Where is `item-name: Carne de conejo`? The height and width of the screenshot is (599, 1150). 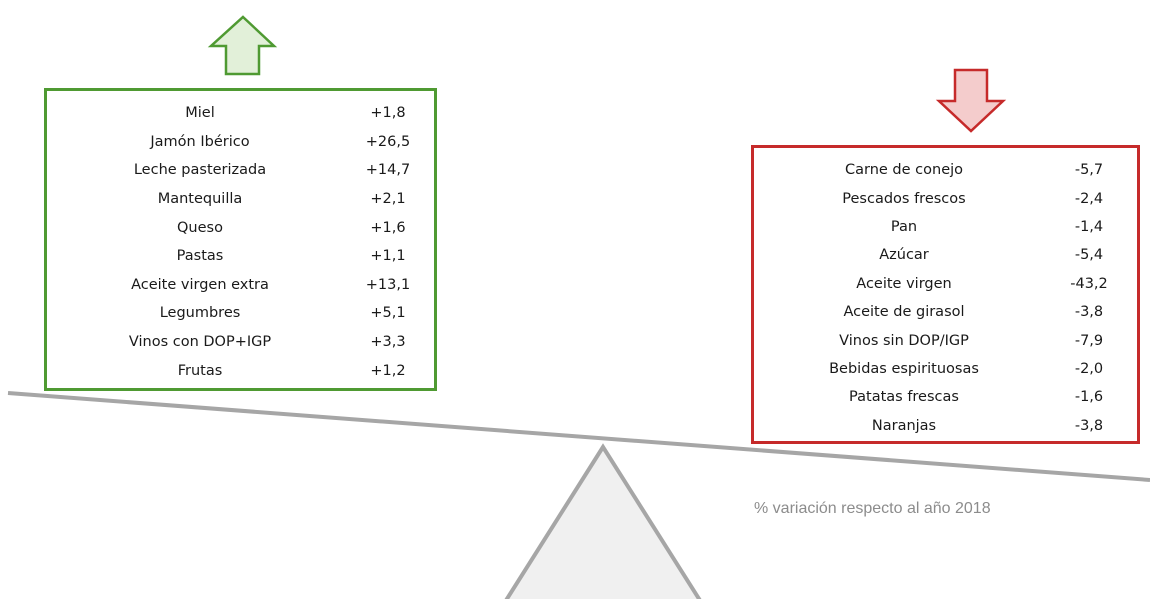 item-name: Carne de conejo is located at coordinates (904, 170).